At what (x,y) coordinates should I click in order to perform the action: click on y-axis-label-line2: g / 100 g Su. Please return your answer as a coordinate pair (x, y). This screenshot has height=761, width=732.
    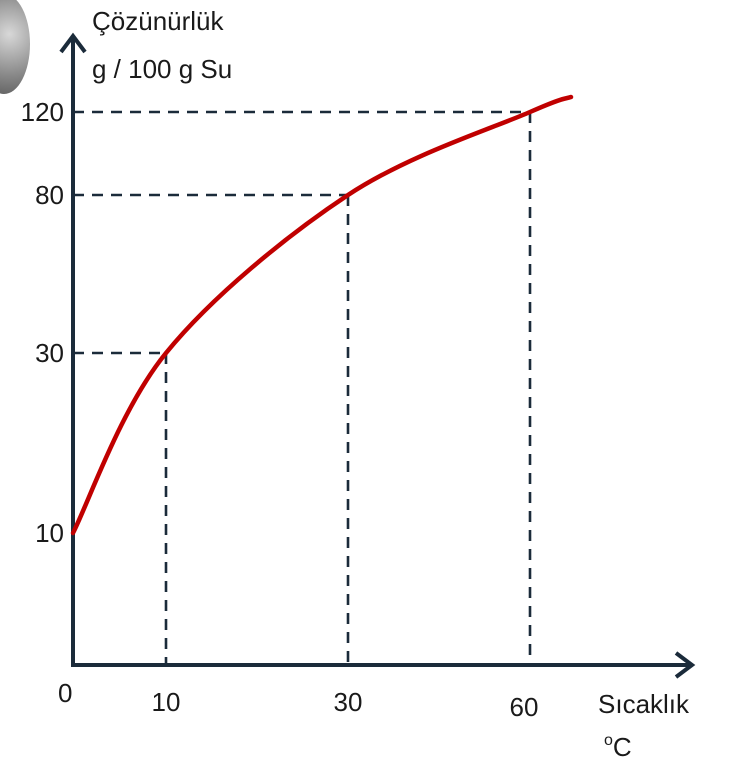
    Looking at the image, I should click on (162, 69).